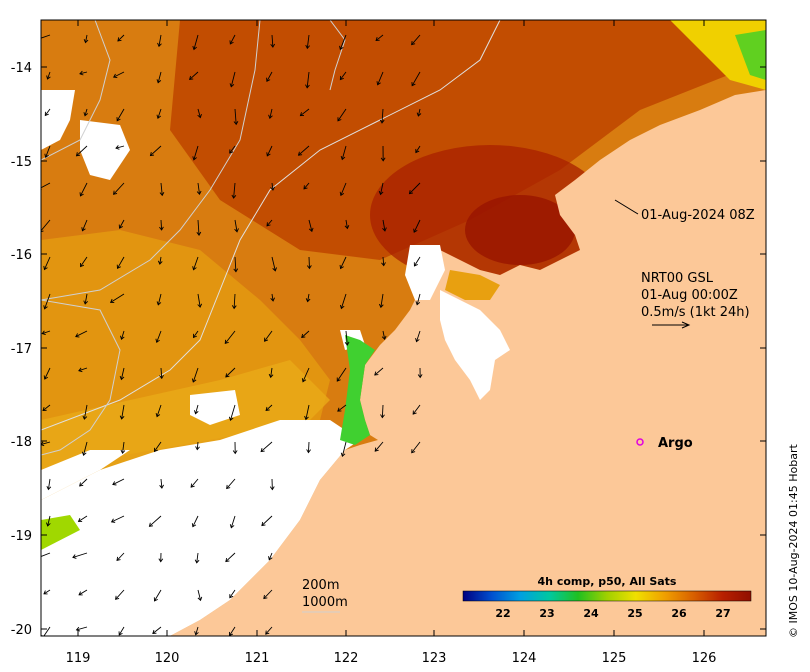 This screenshot has height=672, width=810. What do you see at coordinates (679, 613) in the screenshot?
I see `colorbar-tick: 26` at bounding box center [679, 613].